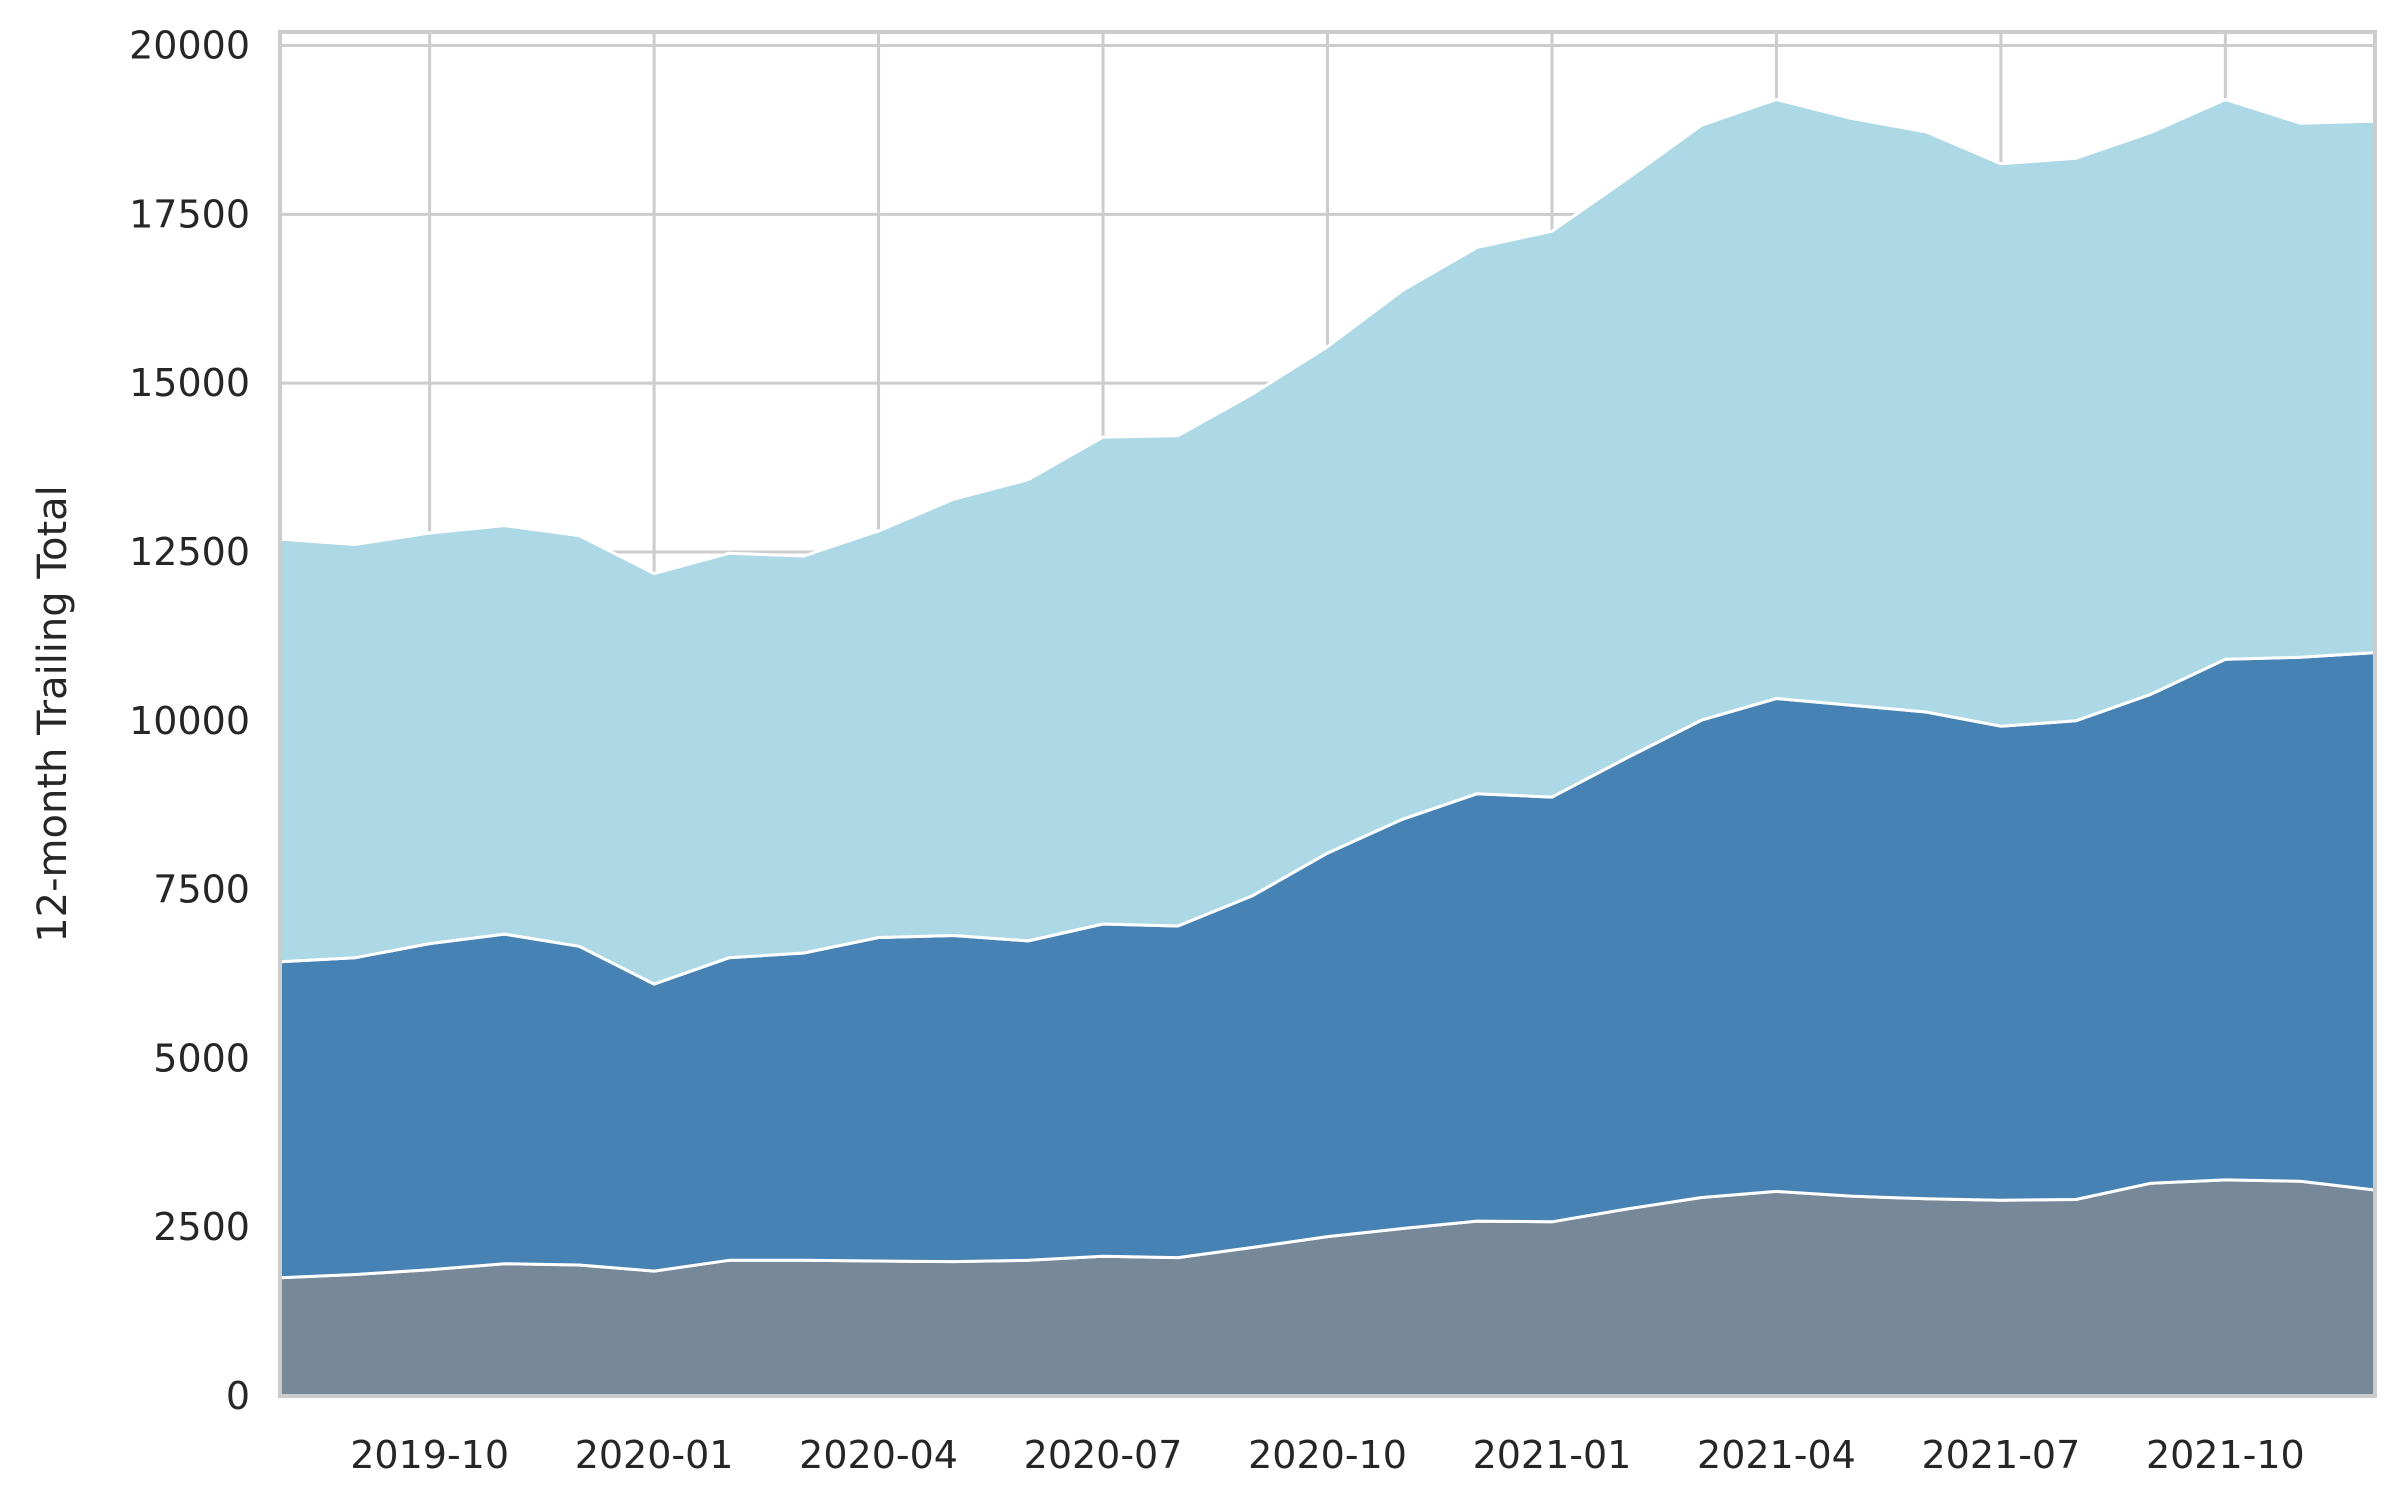 The width and height of the screenshot is (2402, 1507). Describe the element at coordinates (189, 383) in the screenshot. I see `y-tick-label: 15000` at that location.